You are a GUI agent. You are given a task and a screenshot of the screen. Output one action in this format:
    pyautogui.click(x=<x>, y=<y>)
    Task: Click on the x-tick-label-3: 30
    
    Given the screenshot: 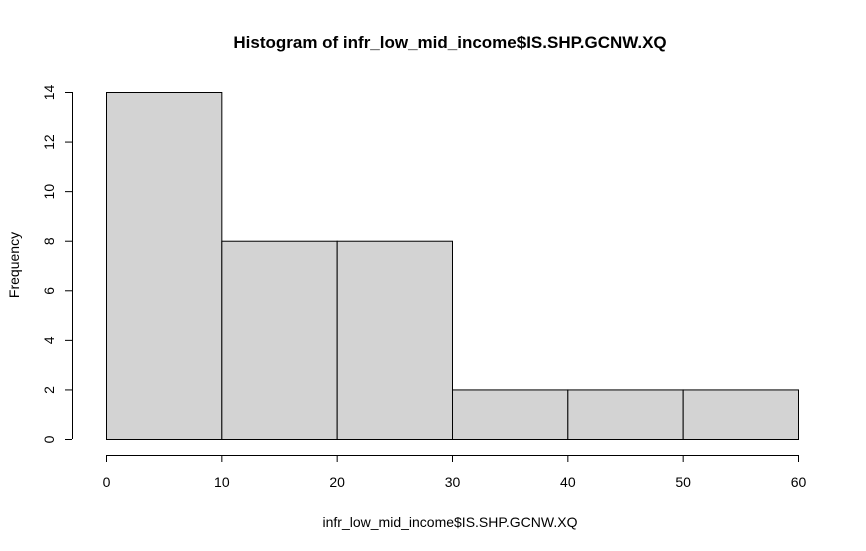 What is the action you would take?
    pyautogui.click(x=453, y=482)
    